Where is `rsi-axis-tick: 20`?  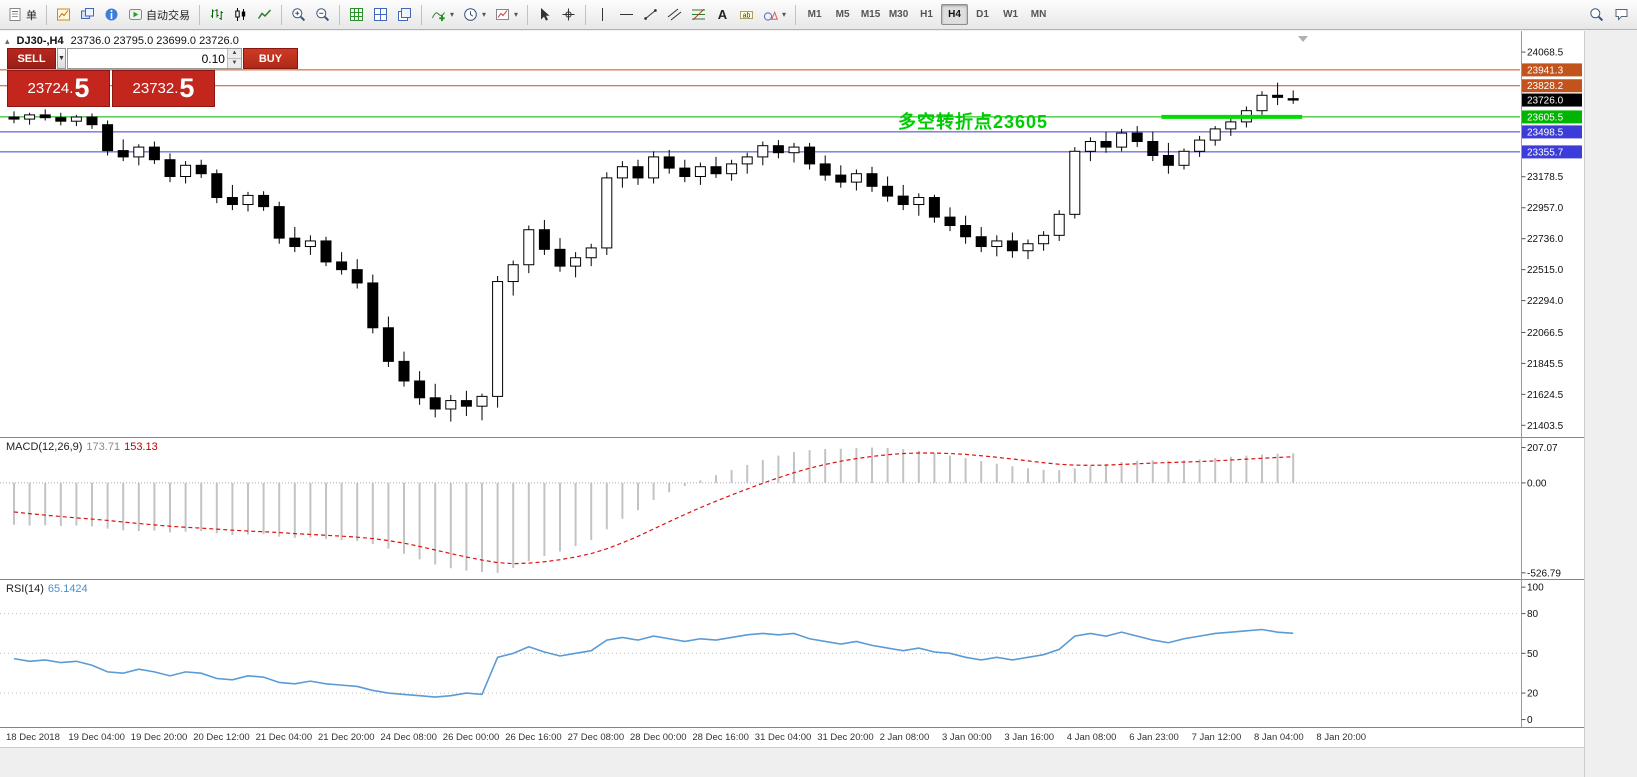
rsi-axis-tick: 20 is located at coordinates (1533, 694).